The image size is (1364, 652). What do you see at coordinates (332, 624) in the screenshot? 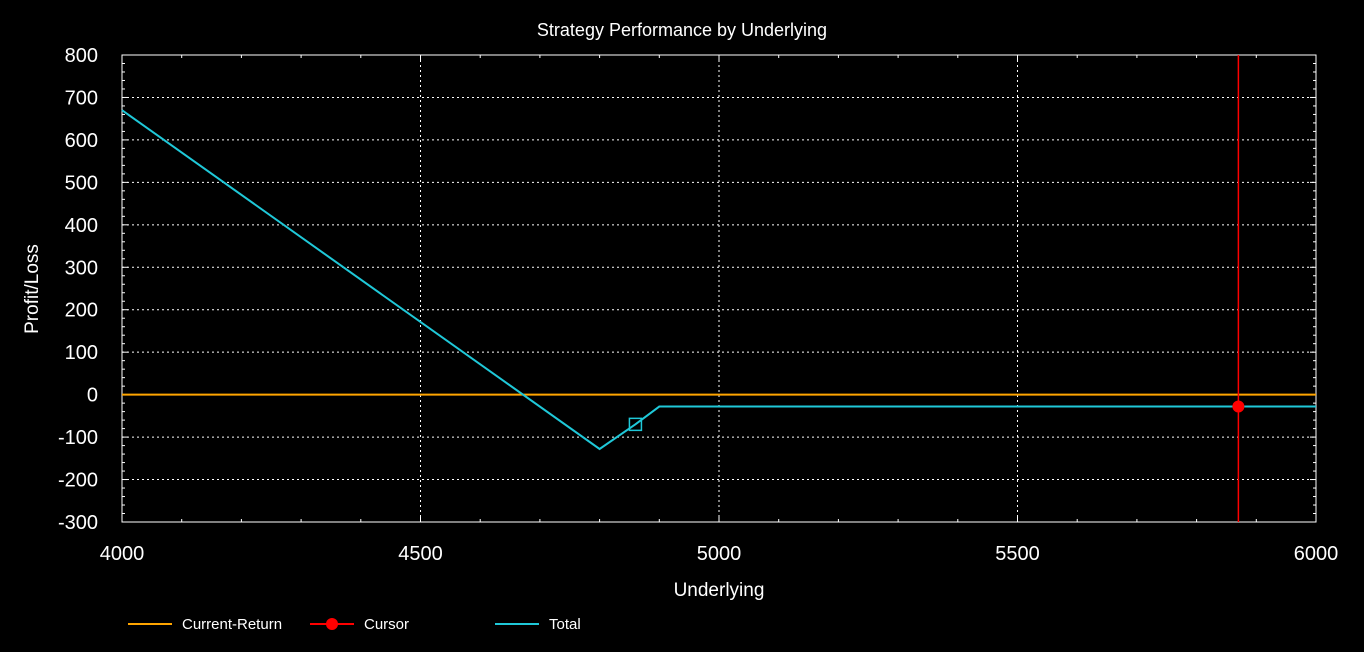
I see `legend-dot-cursor` at bounding box center [332, 624].